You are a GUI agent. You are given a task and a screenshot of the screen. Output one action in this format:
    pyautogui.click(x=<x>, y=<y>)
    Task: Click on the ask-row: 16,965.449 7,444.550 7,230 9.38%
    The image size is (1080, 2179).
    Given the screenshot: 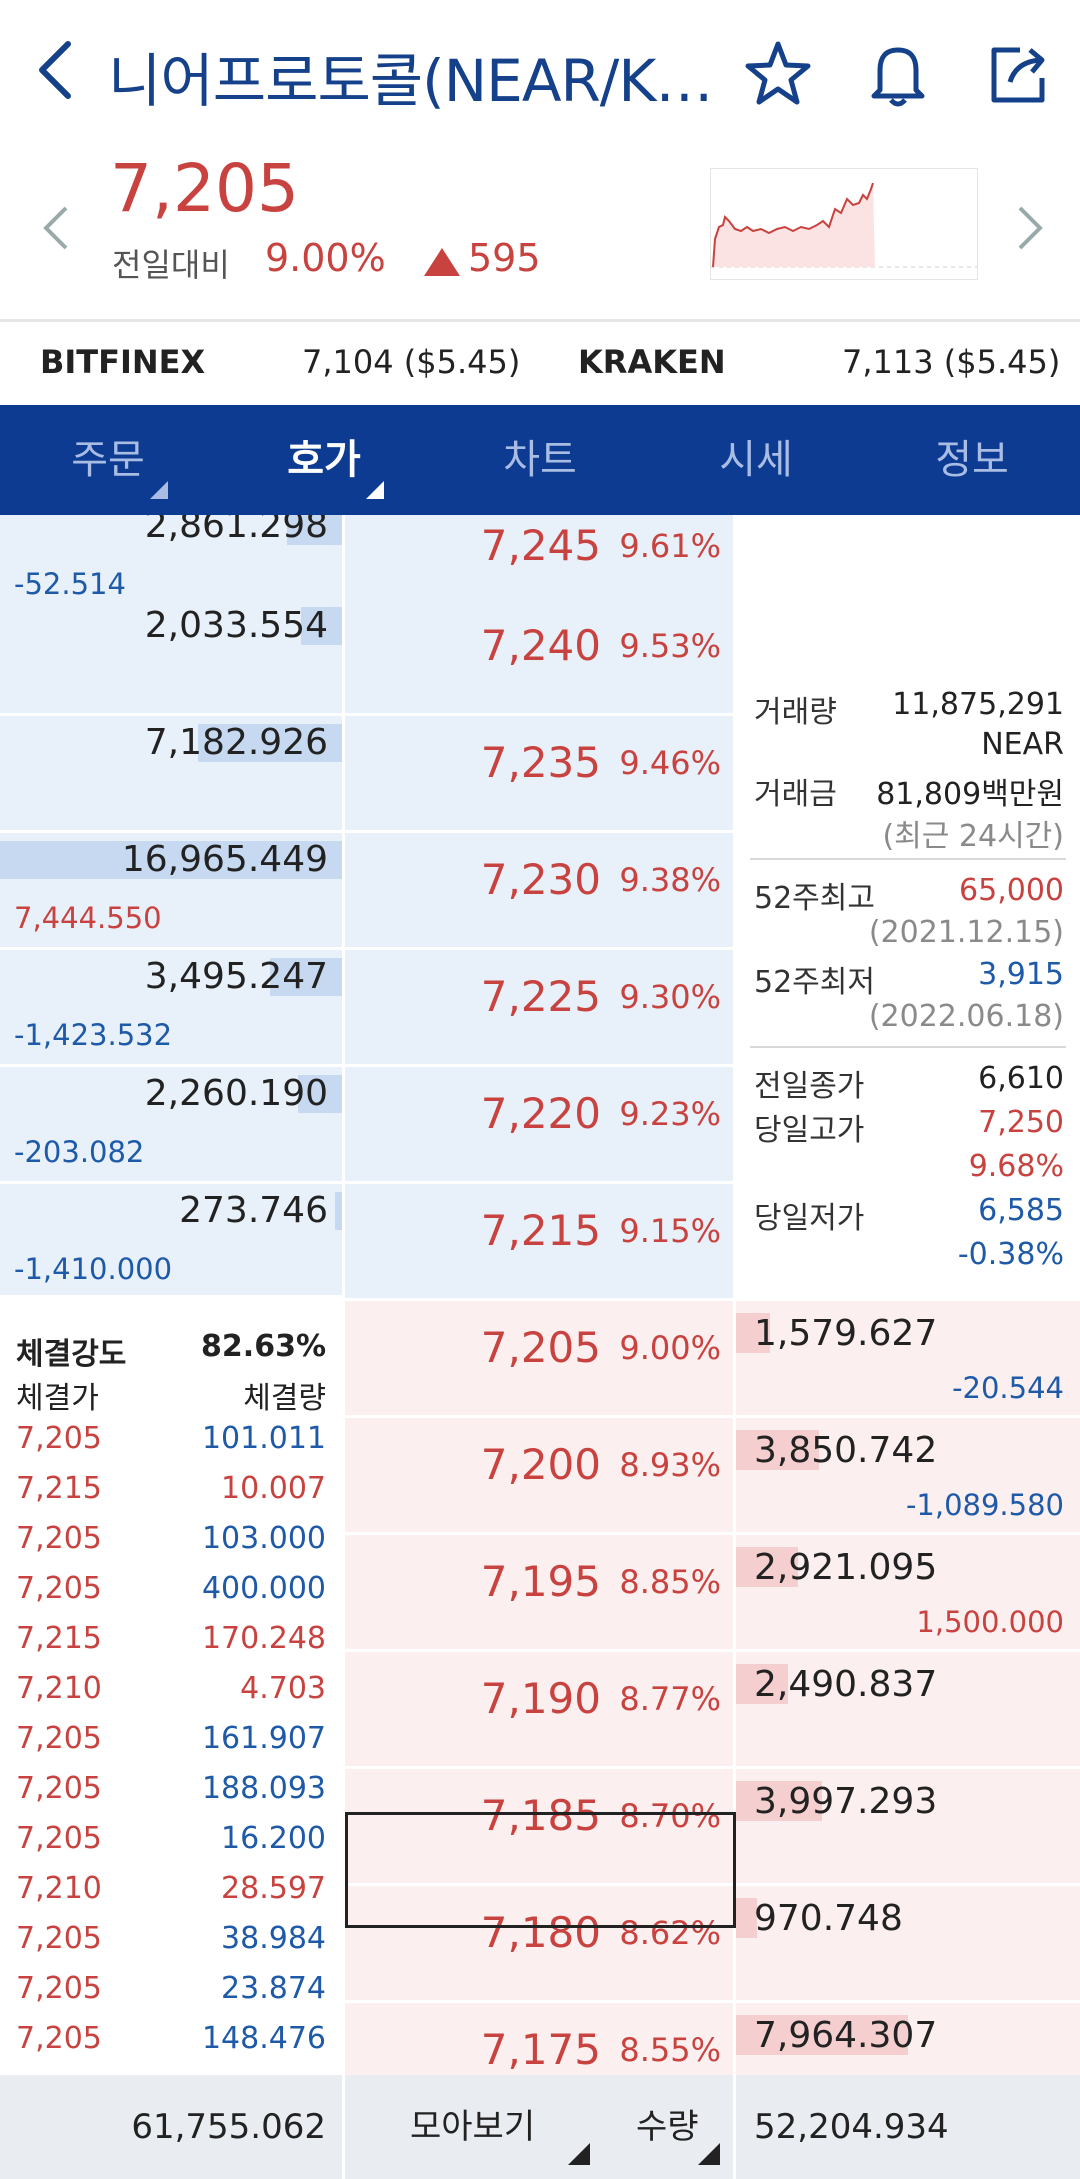 What is the action you would take?
    pyautogui.click(x=540, y=891)
    